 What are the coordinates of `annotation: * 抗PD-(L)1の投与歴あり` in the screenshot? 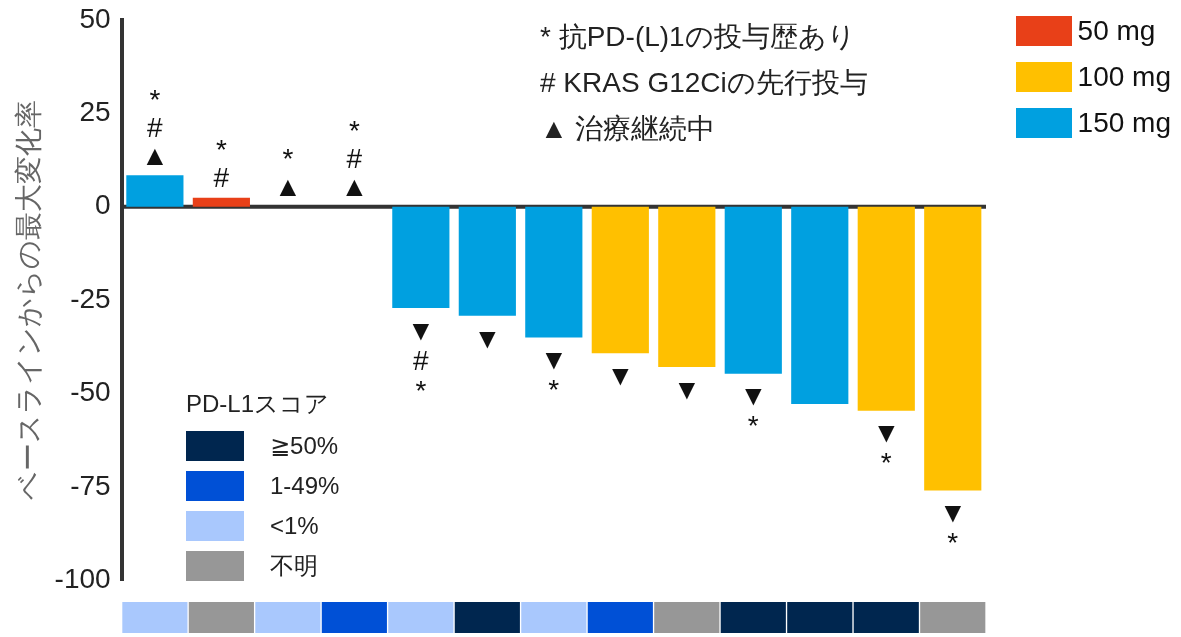 It's located at (698, 37).